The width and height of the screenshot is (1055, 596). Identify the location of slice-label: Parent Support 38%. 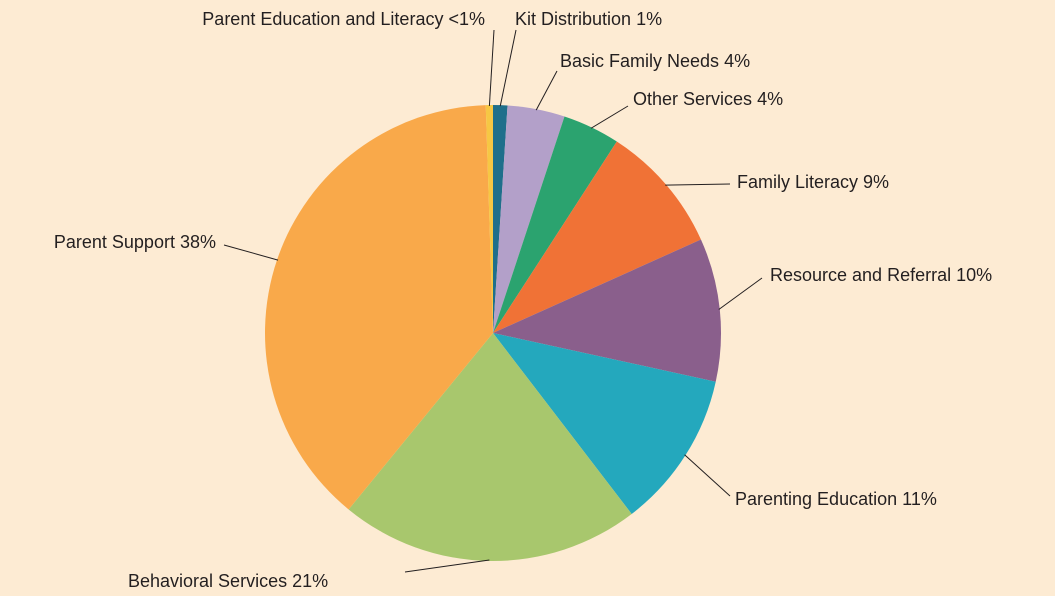
(135, 242).